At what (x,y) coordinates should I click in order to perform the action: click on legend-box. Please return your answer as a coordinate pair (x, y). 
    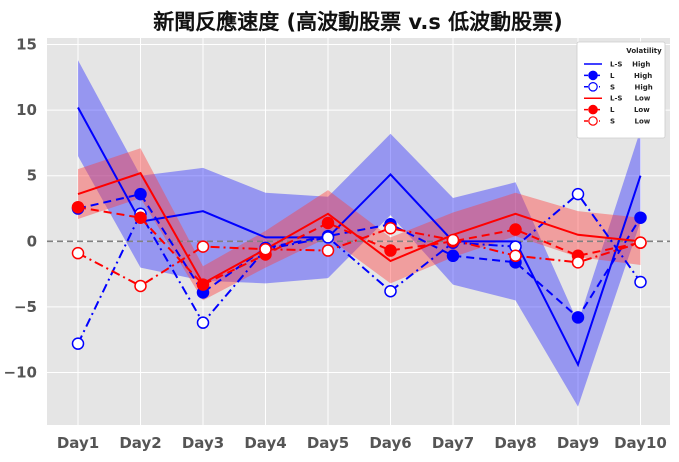
    Looking at the image, I should click on (621, 90).